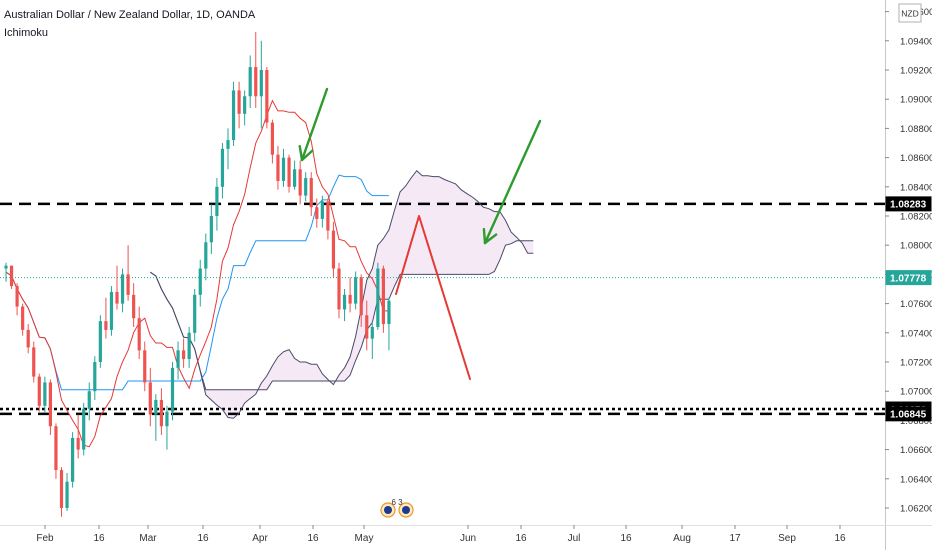  I want to click on drawings, so click(420, 233).